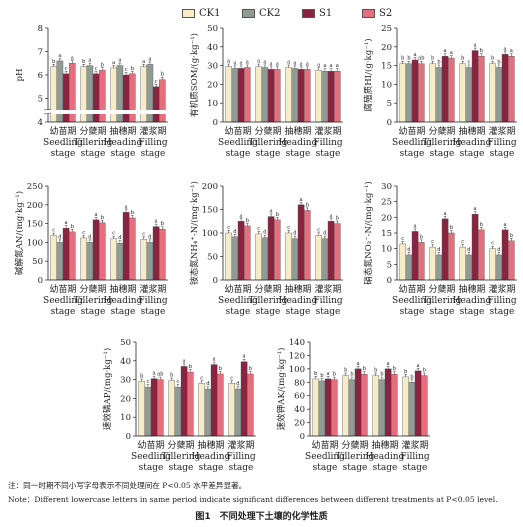  I want to click on y-tick-label: 30, so click(386, 187).